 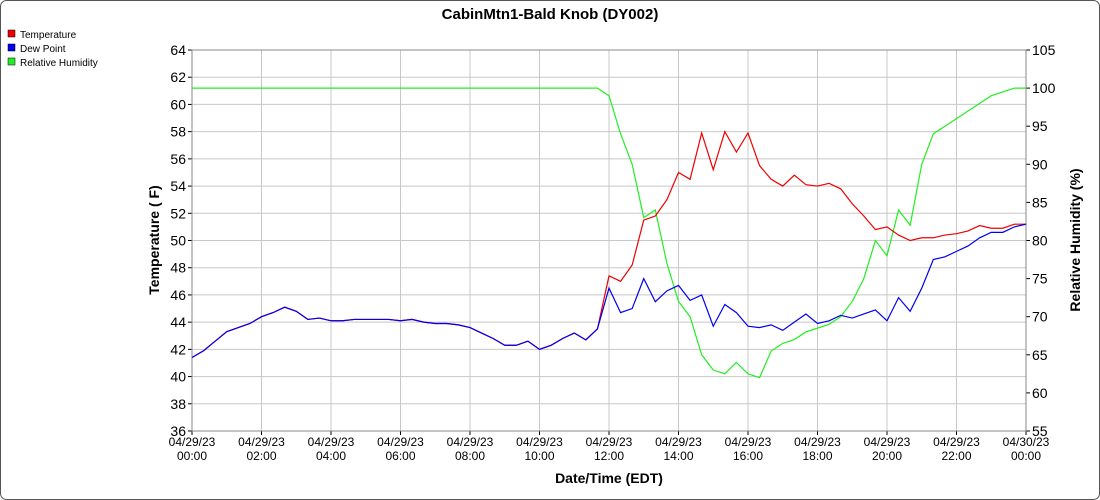 What do you see at coordinates (678, 449) in the screenshot?
I see `x-tick-label: 04/29/23 14:00` at bounding box center [678, 449].